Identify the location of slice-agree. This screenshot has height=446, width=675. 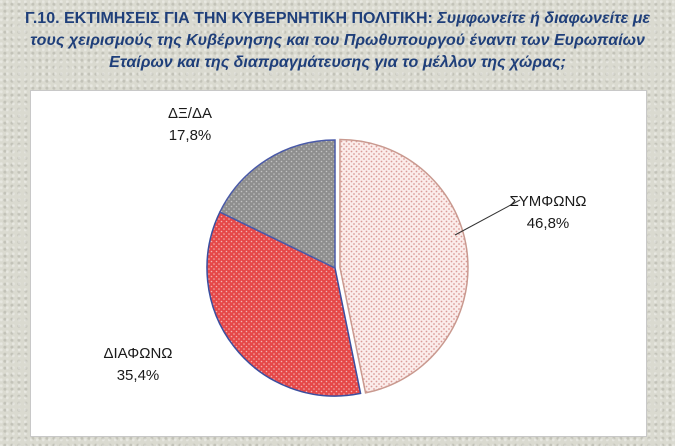
(404, 266).